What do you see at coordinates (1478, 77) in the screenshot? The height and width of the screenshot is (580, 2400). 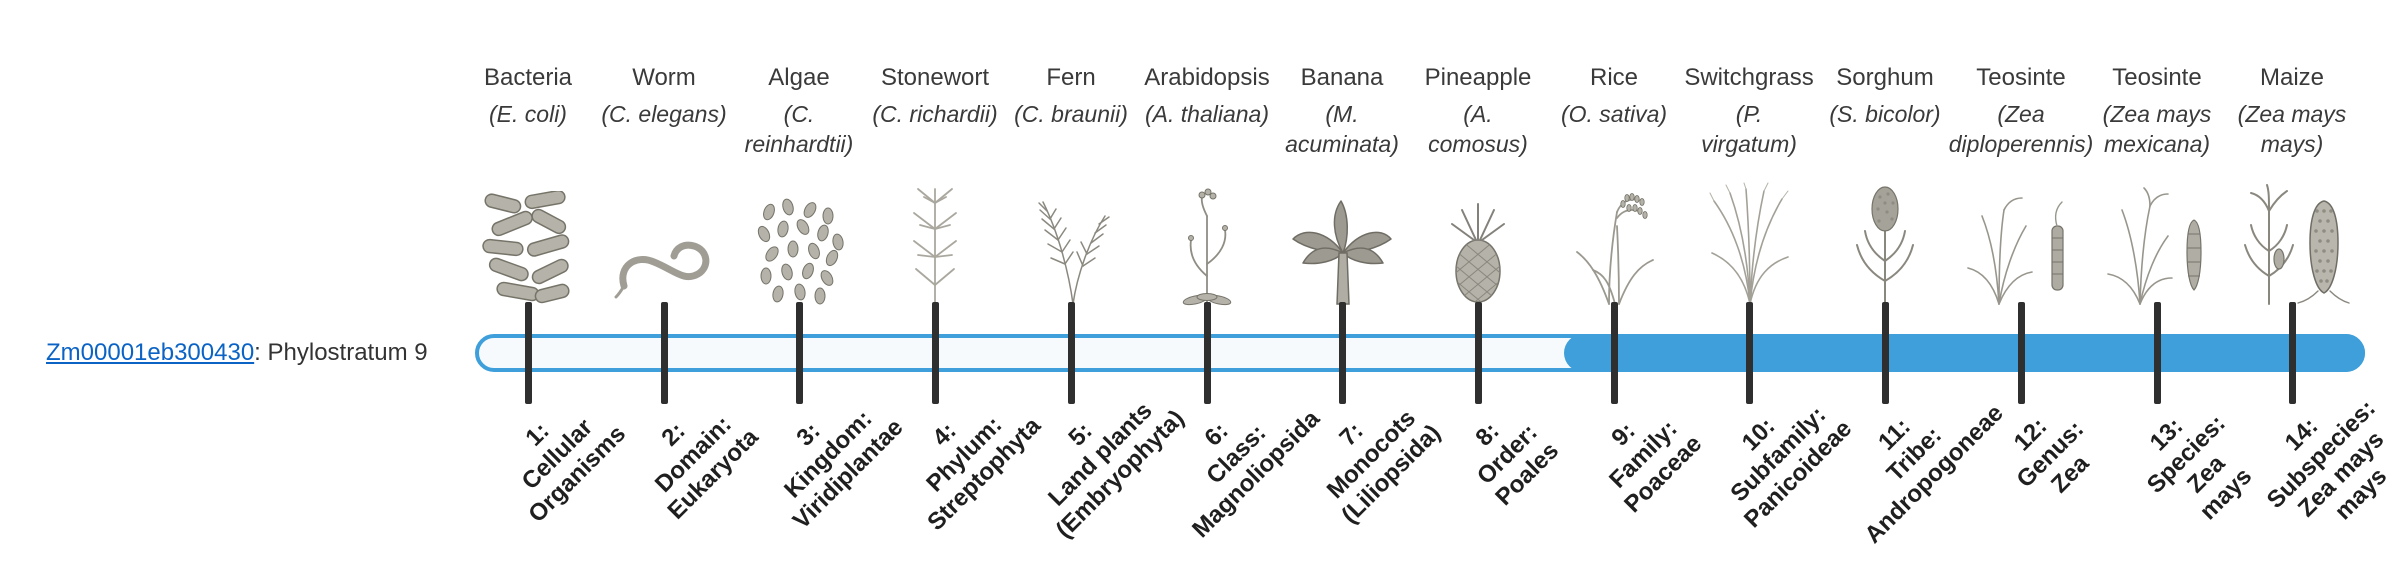 I see `organism-name: Pineapple` at bounding box center [1478, 77].